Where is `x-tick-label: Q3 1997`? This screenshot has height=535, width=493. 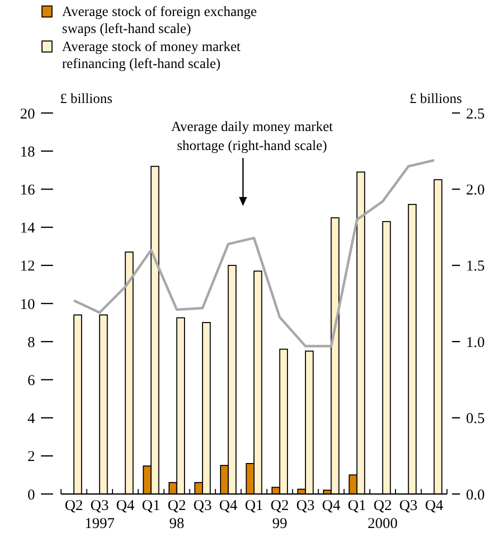 x-tick-label: Q3 1997 is located at coordinates (100, 515).